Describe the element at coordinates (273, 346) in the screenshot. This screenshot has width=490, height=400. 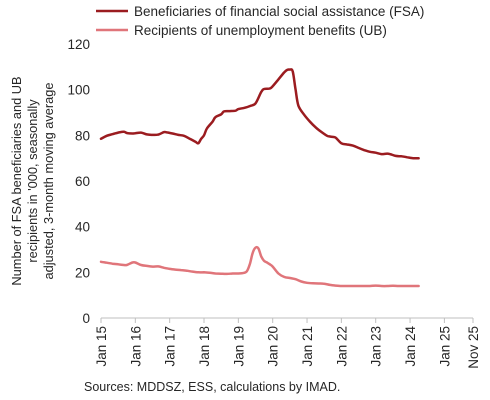
I see `x-tick-label: Jan 20` at that location.